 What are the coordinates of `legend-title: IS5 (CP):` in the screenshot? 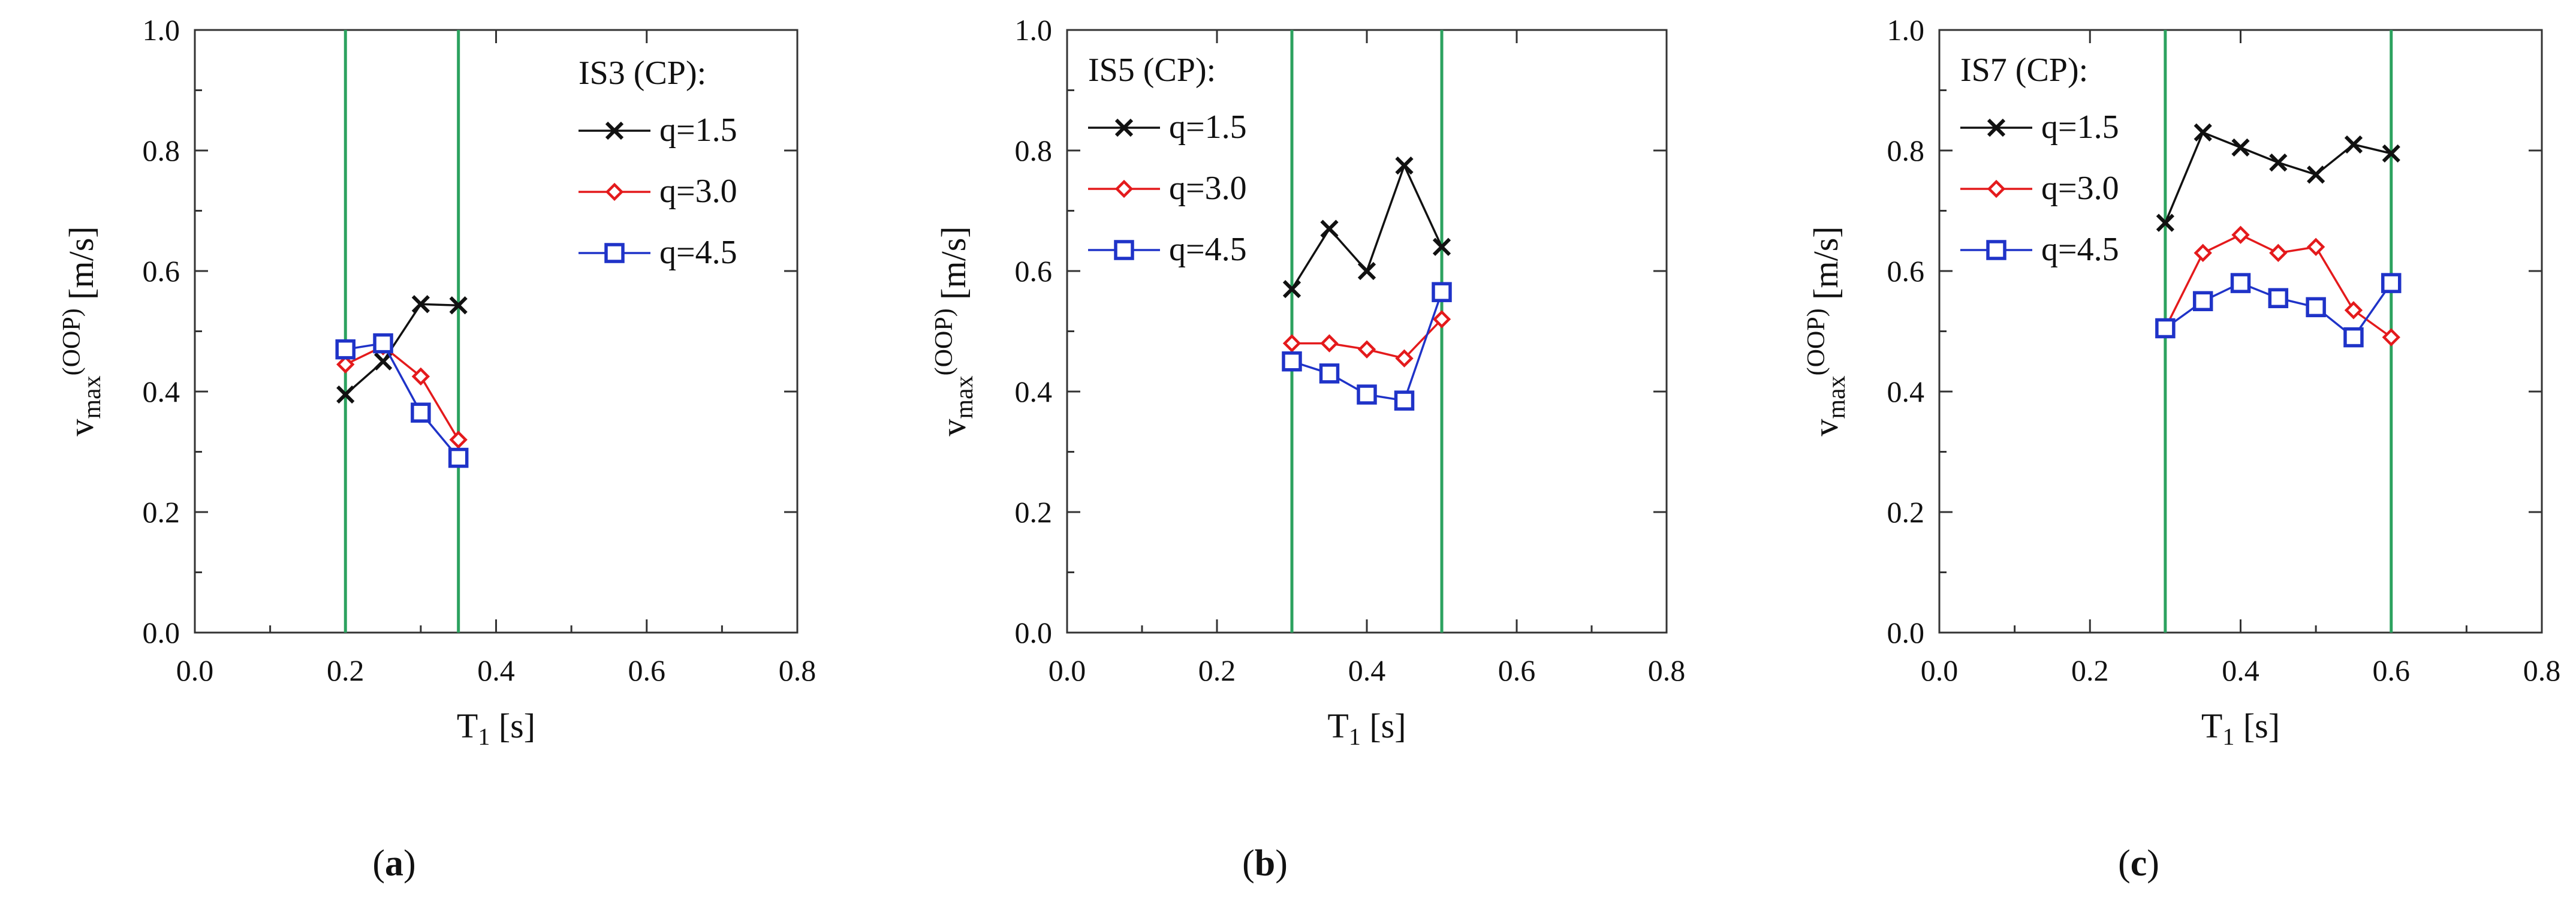 It's located at (1152, 70).